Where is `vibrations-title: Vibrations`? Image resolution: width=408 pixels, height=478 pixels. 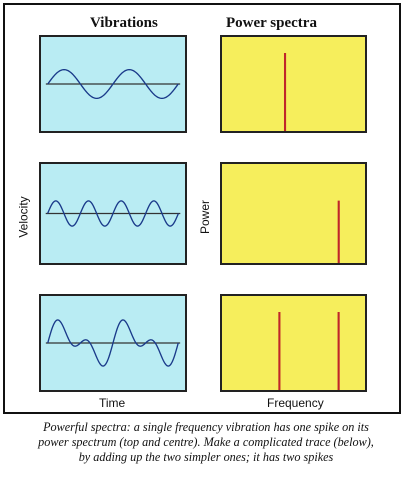
vibrations-title: Vibrations is located at coordinates (124, 23).